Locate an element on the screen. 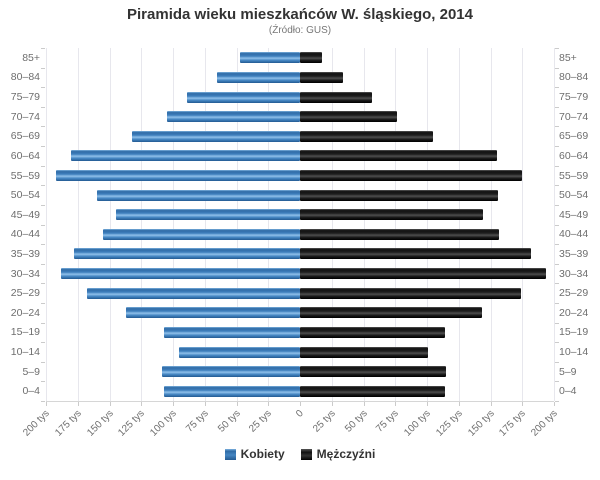  age-label-left: 0–4 is located at coordinates (31, 391).